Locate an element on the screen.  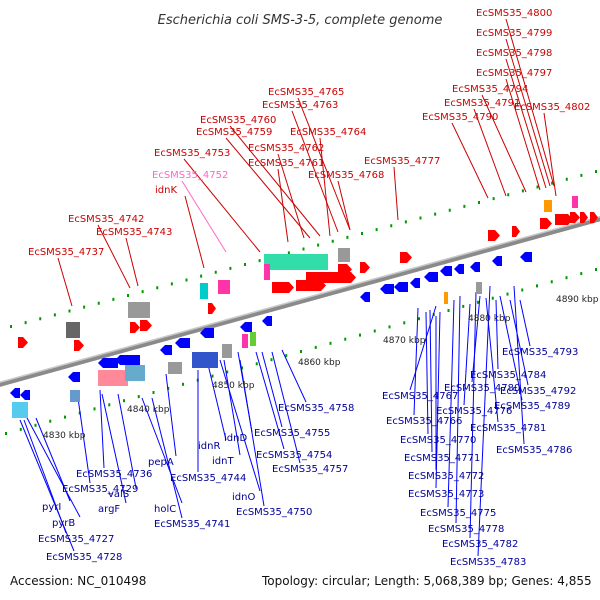
gene-label-top: EcSMS35_4777 is located at coordinates (402, 161).